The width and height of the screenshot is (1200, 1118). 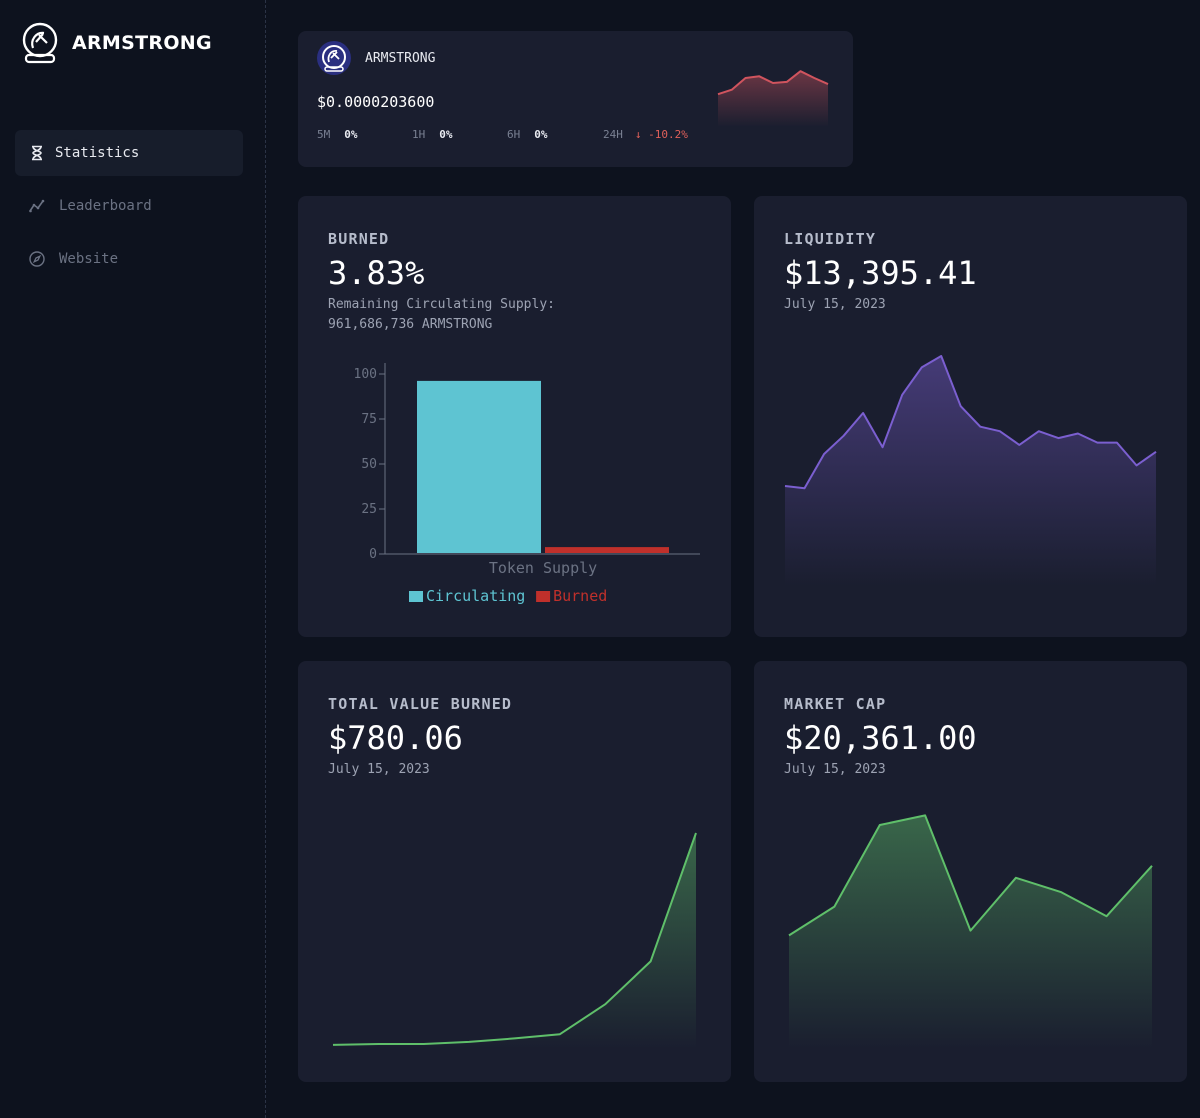 What do you see at coordinates (420, 704) in the screenshot?
I see `card-title: TOTAL VALUE BURNED` at bounding box center [420, 704].